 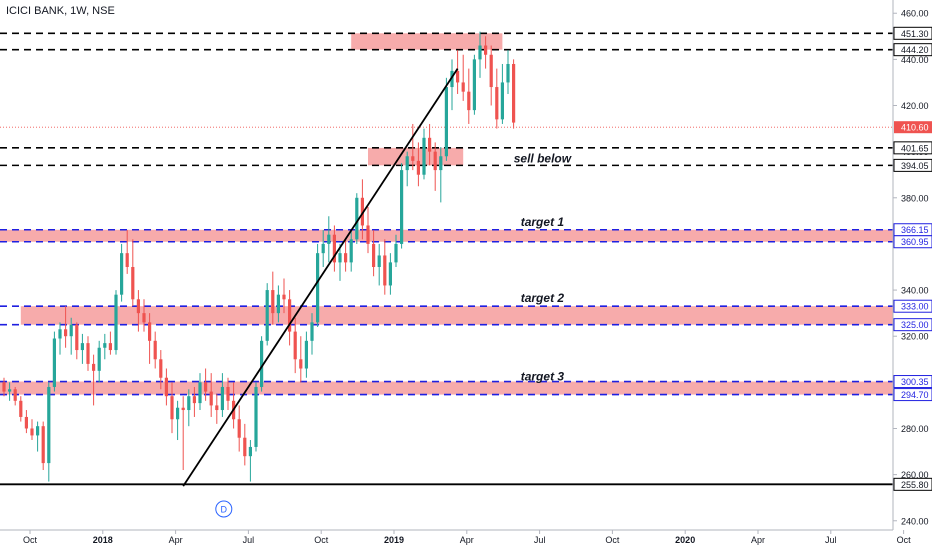 I want to click on annotation-text: target 1, so click(x=543, y=222).